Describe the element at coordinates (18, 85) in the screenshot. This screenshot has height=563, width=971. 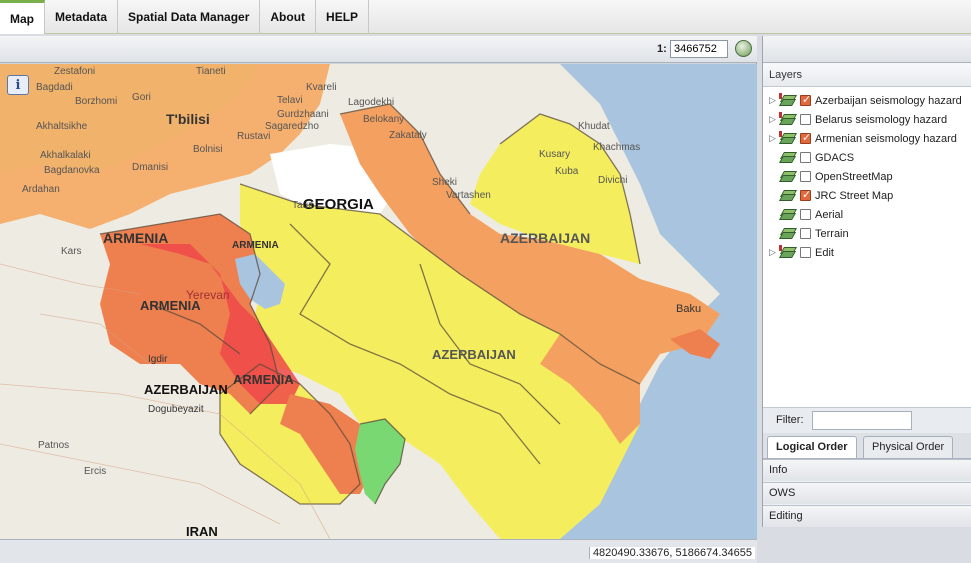
I see `info-icon: i` at that location.